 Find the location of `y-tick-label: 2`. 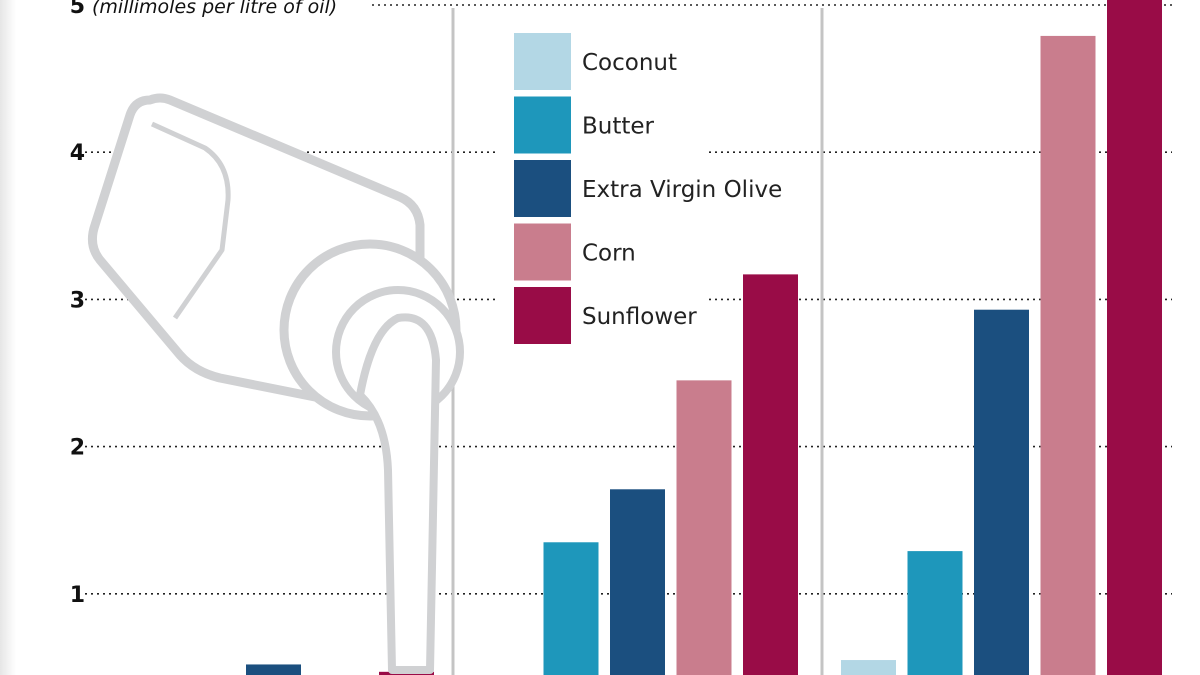

y-tick-label: 2 is located at coordinates (77, 448).